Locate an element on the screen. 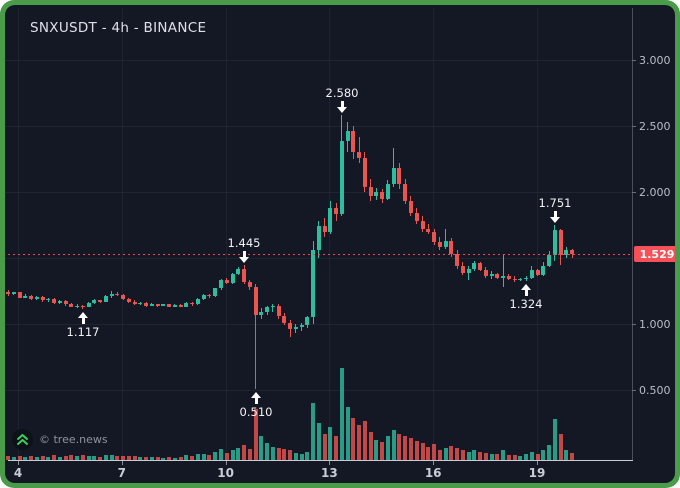 The height and width of the screenshot is (488, 680). price-axis-line is located at coordinates (632, 234).